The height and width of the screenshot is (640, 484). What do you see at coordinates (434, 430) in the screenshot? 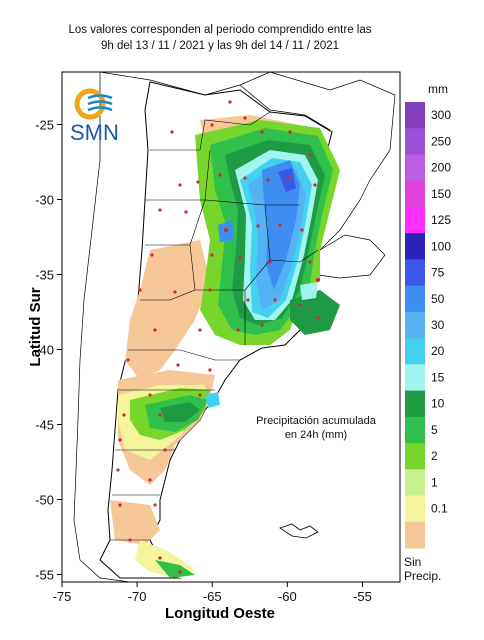
I see `legend-label-12: 5` at bounding box center [434, 430].